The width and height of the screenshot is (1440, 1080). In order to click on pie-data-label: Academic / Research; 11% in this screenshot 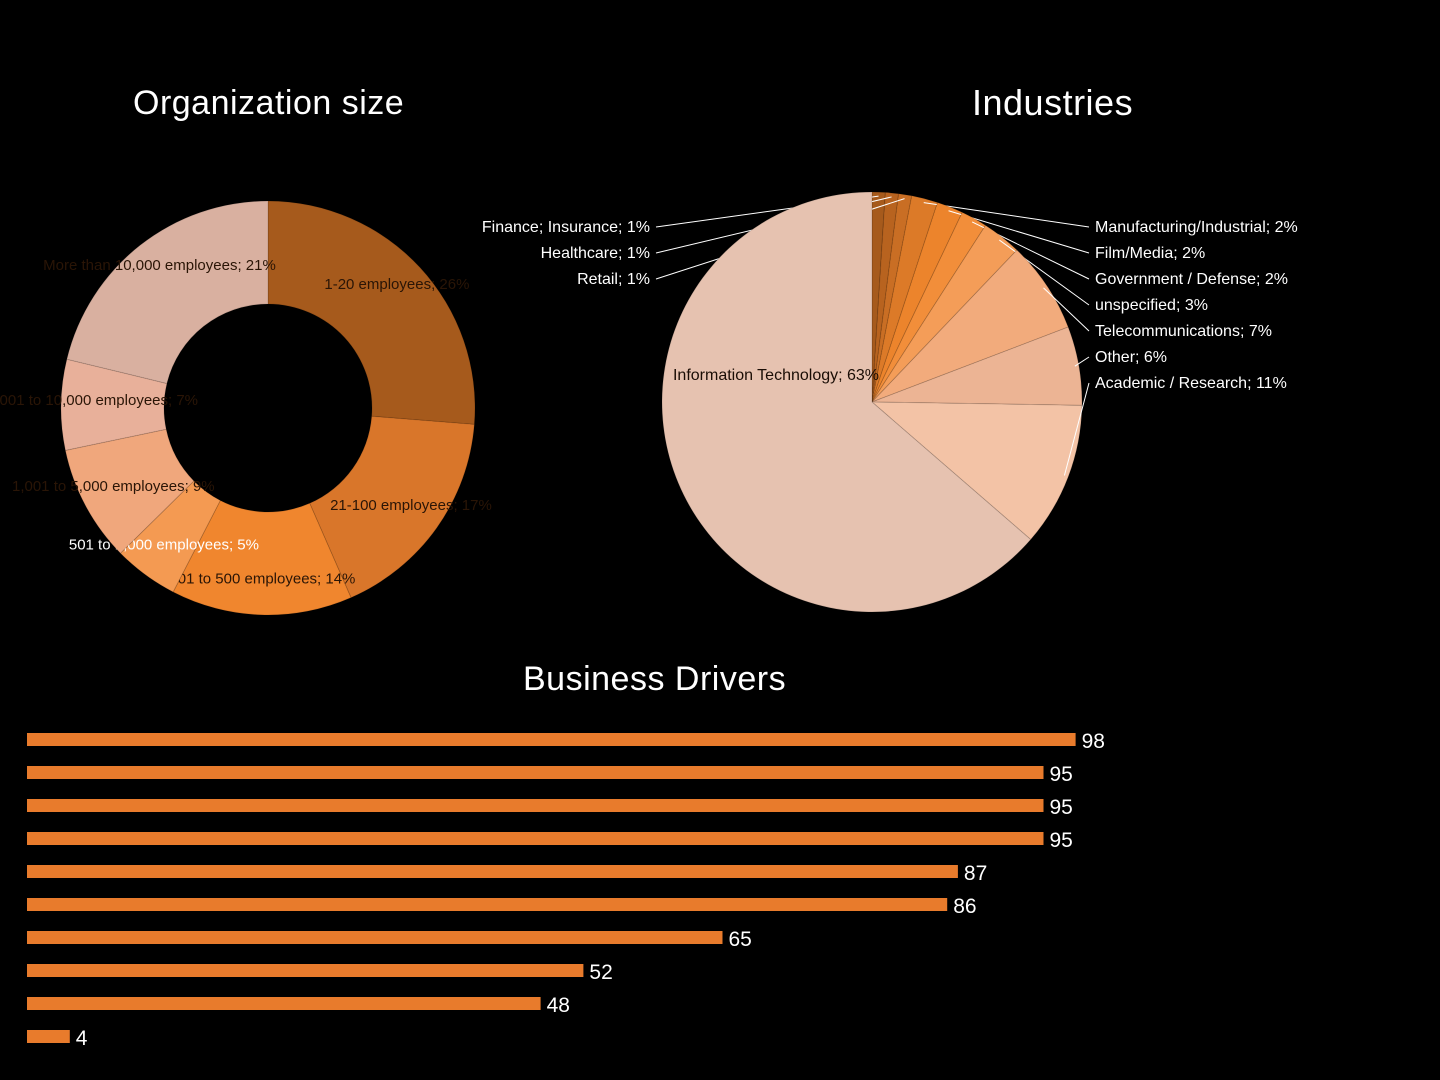, I will do `click(1191, 383)`.